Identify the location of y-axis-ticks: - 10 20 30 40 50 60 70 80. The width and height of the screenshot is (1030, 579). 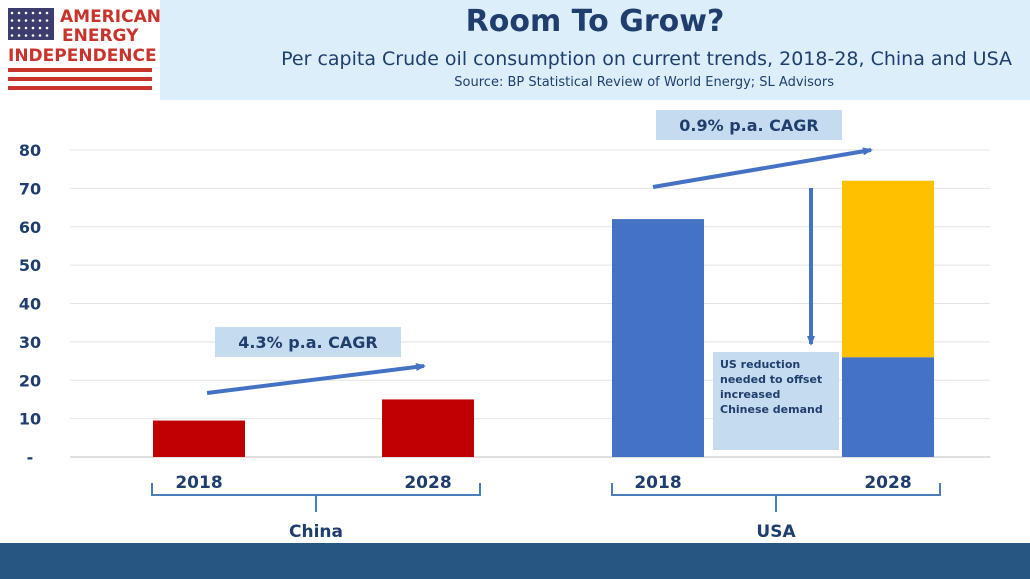
(30, 304).